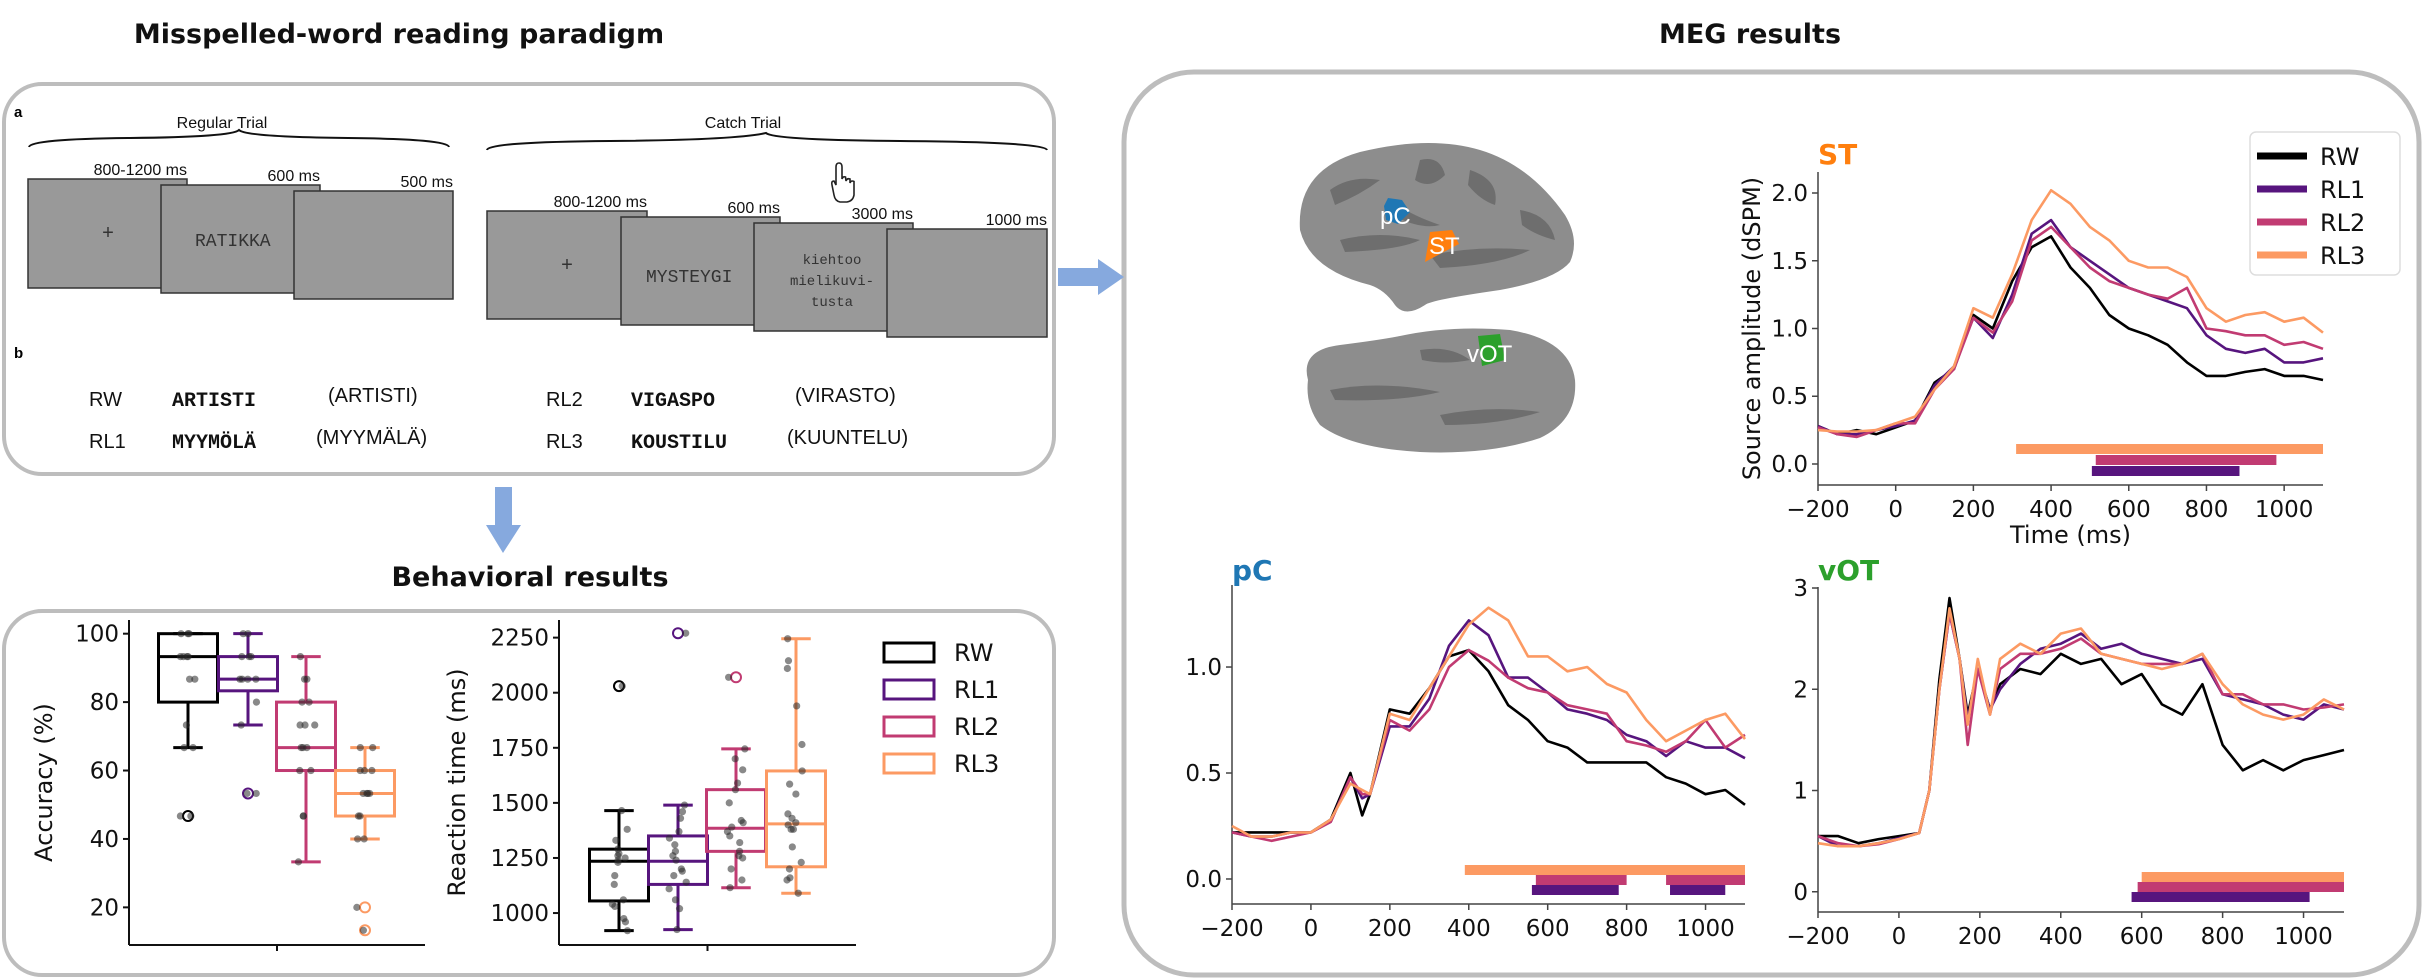  What do you see at coordinates (371, 438) in the screenshot?
I see `original-word: (MYYMÄLÄ)` at bounding box center [371, 438].